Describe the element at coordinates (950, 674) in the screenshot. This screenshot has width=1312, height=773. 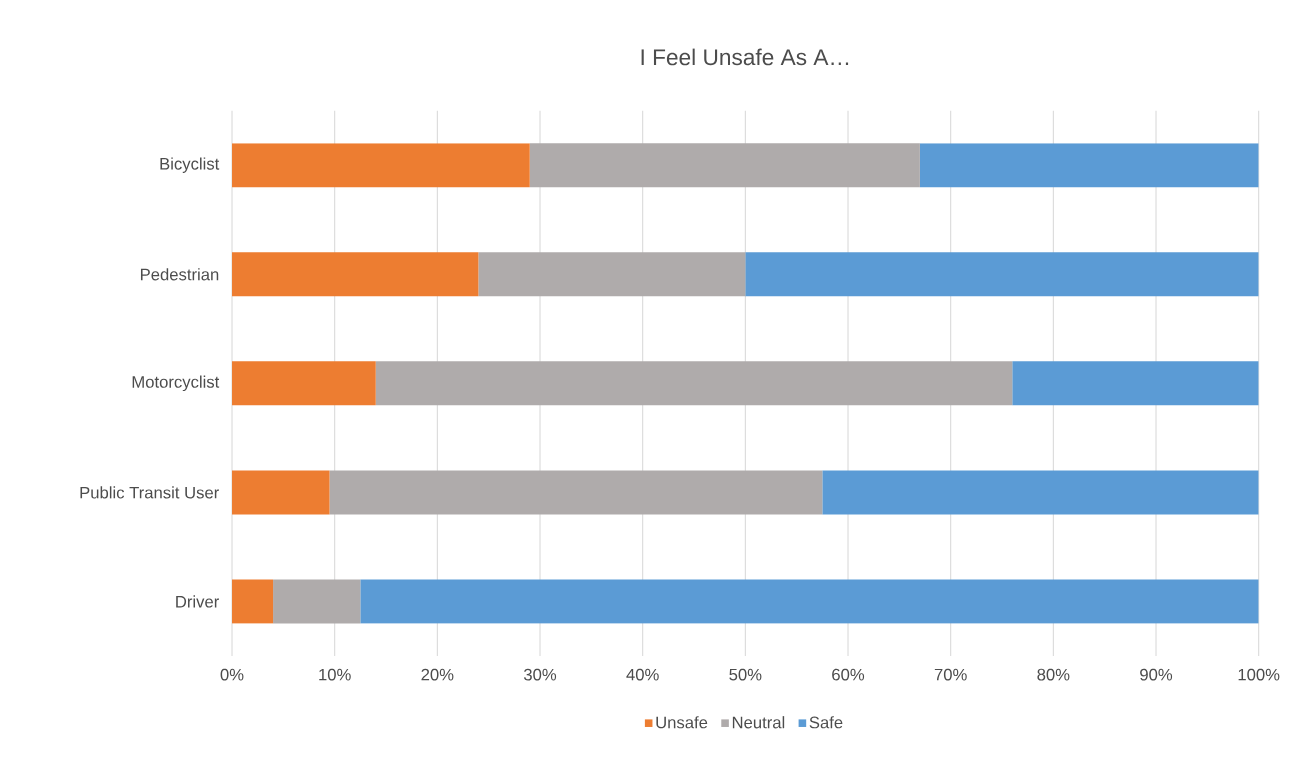
I see `x-tick-label: 70%` at that location.